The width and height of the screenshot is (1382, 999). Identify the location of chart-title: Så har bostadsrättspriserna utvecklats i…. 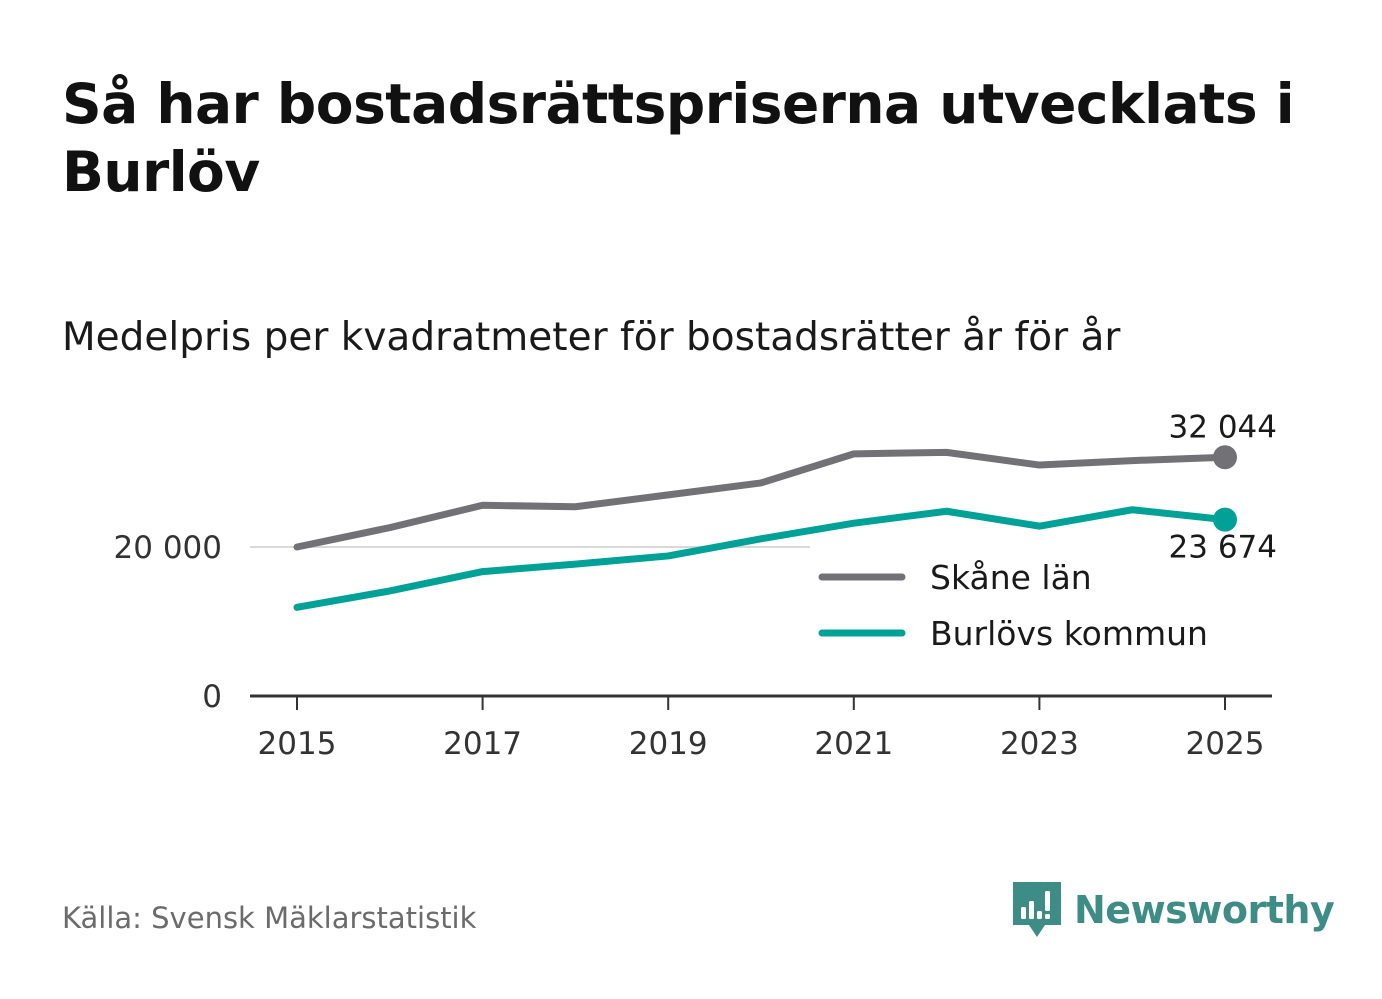
(678, 138).